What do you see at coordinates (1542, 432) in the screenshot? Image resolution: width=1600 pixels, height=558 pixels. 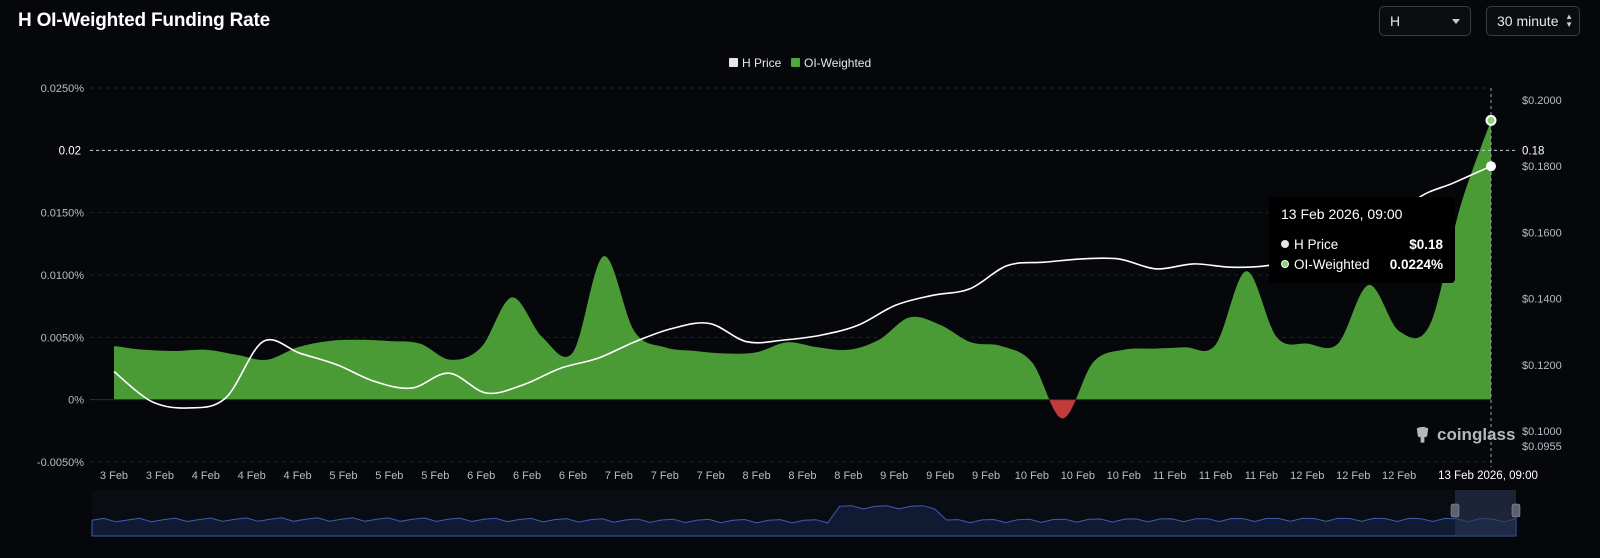 I see `y-right-tick-label: $0.1000` at bounding box center [1542, 432].